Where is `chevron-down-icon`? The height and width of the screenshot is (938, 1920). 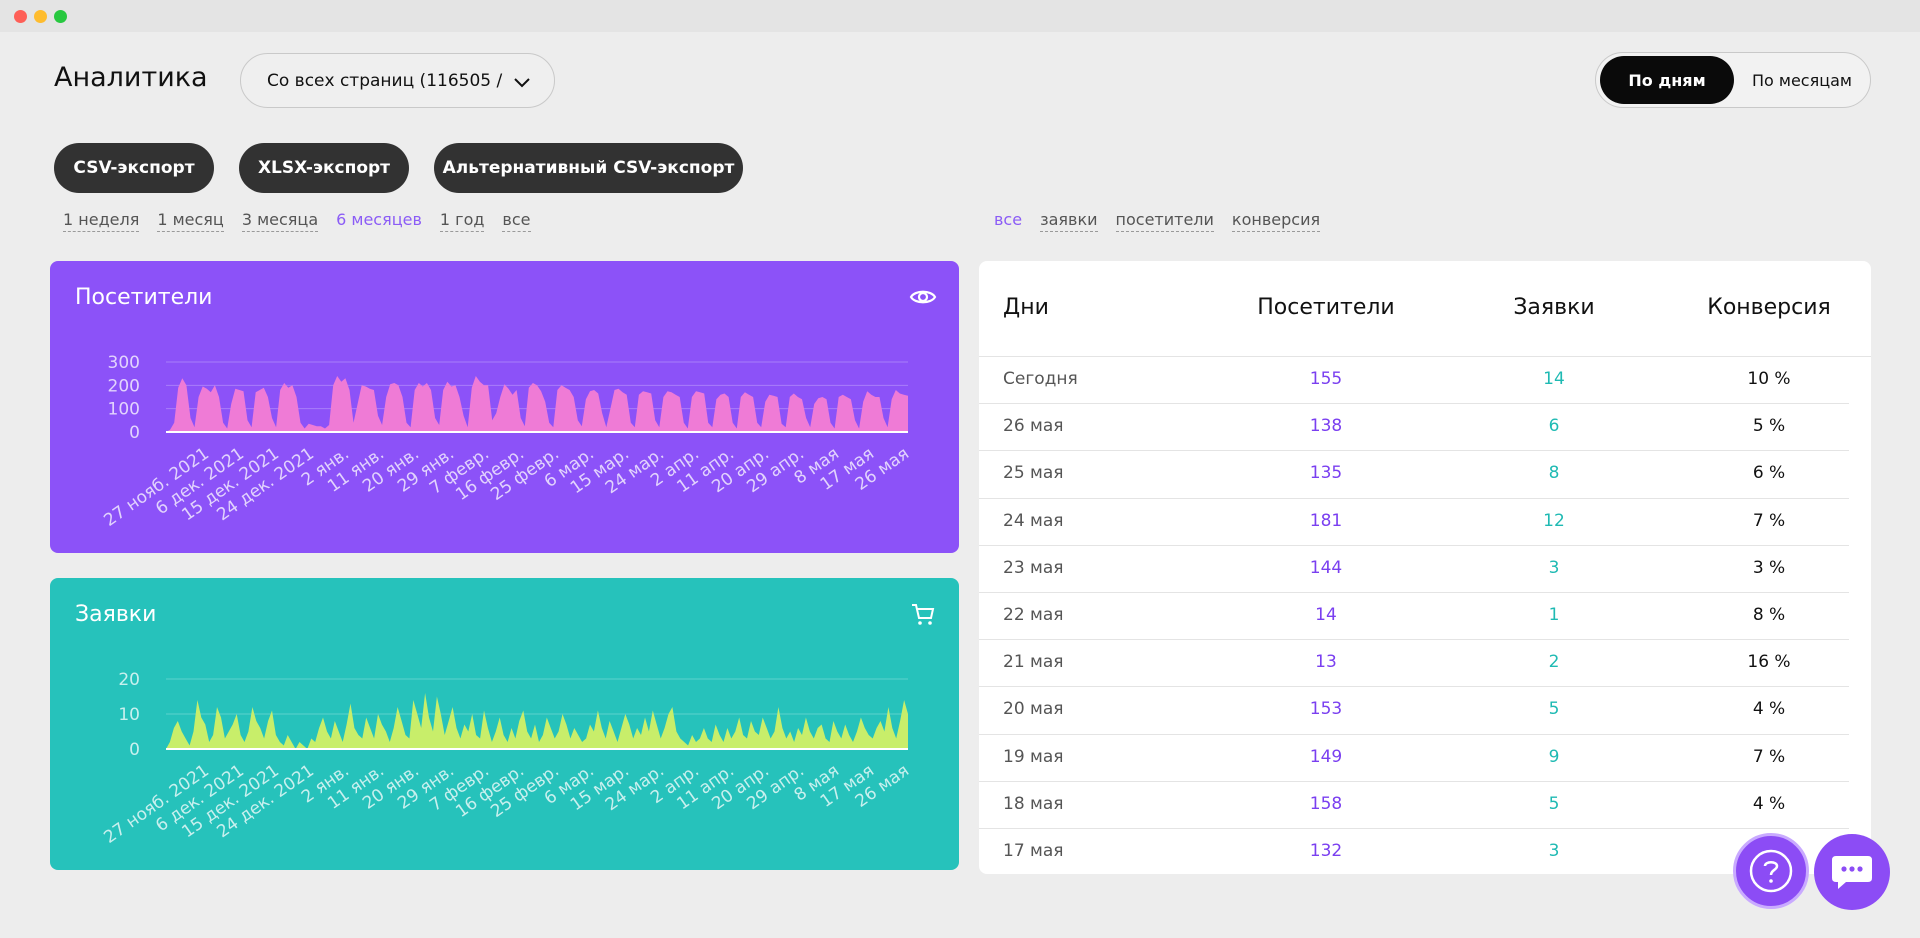
chevron-down-icon is located at coordinates (522, 83).